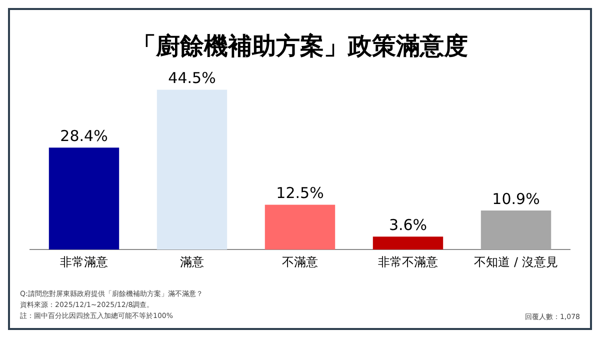 The image size is (600, 338). Describe the element at coordinates (516, 199) in the screenshot. I see `data-label: 10.9%` at that location.